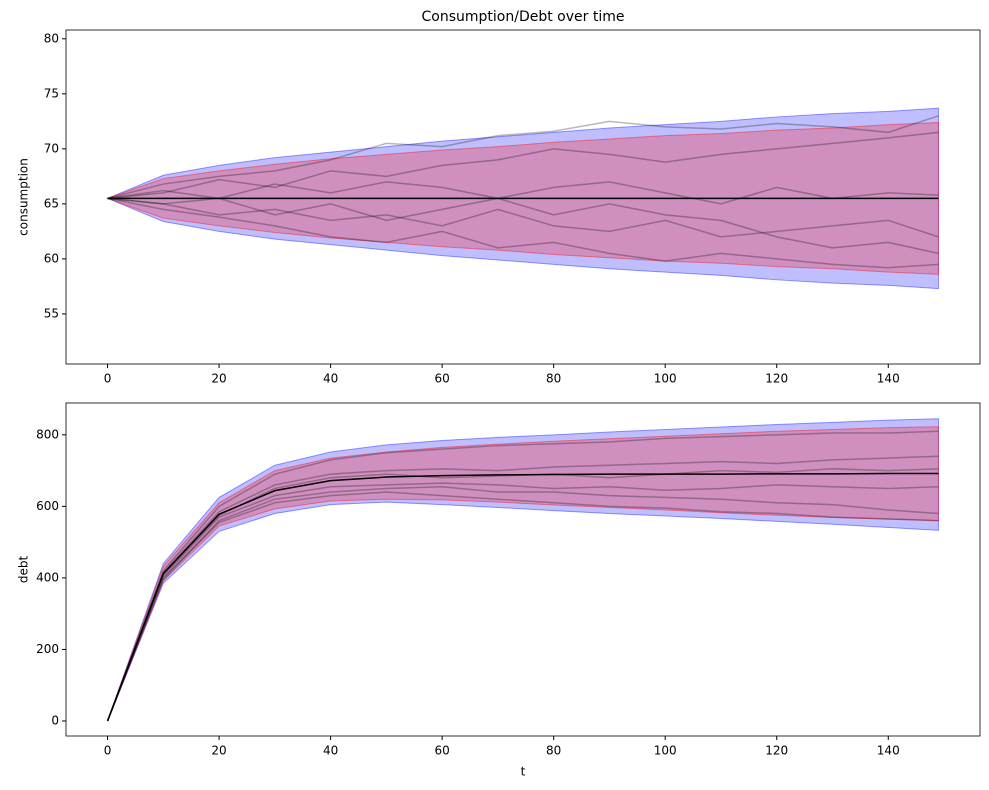 Image resolution: width=989 pixels, height=790 pixels. Describe the element at coordinates (24, 197) in the screenshot. I see `y-axis-label: consumption` at that location.